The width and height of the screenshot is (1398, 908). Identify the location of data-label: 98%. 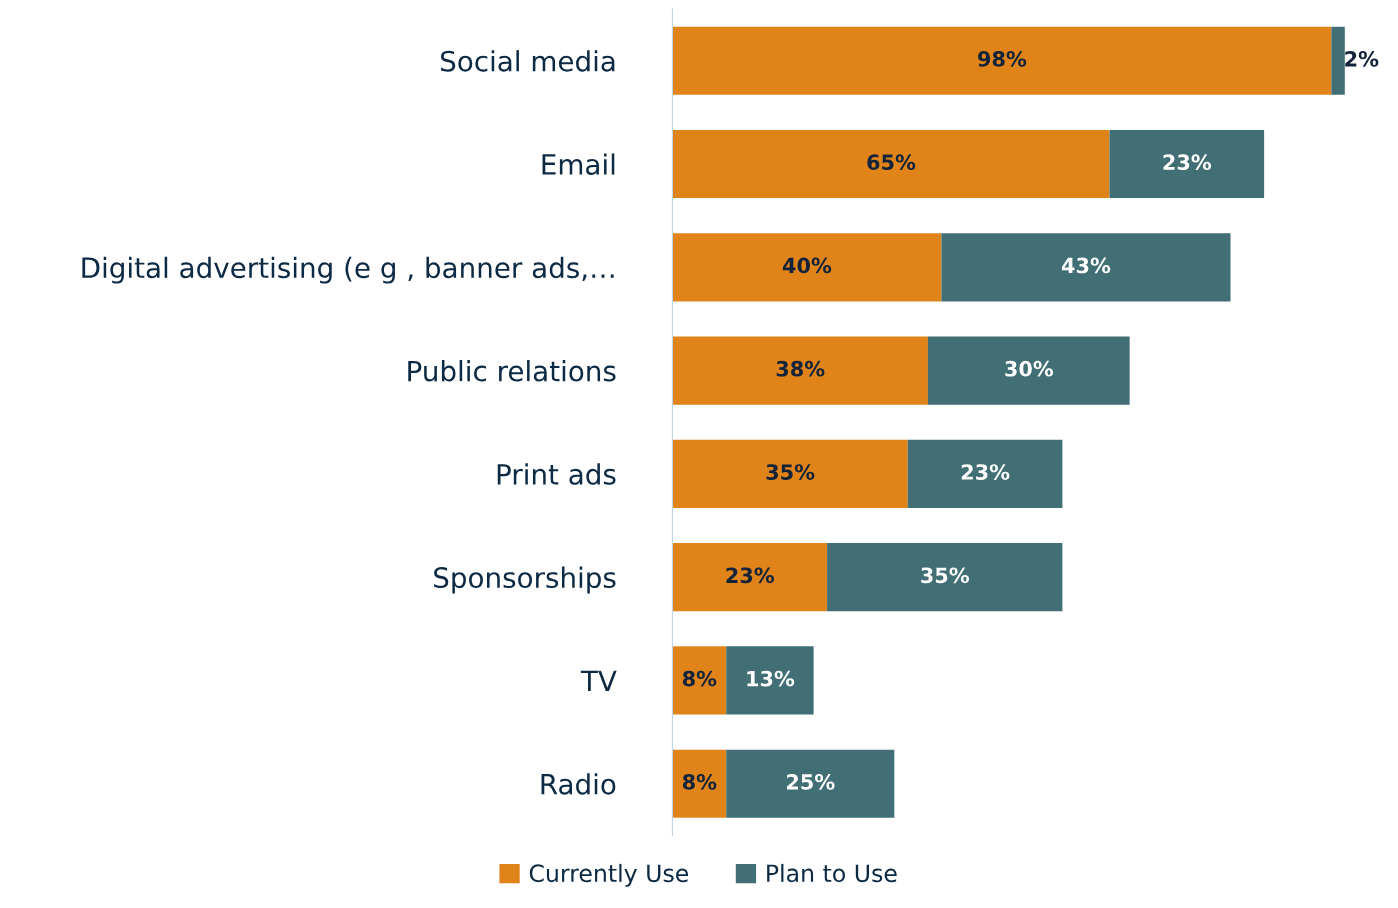
(1002, 59).